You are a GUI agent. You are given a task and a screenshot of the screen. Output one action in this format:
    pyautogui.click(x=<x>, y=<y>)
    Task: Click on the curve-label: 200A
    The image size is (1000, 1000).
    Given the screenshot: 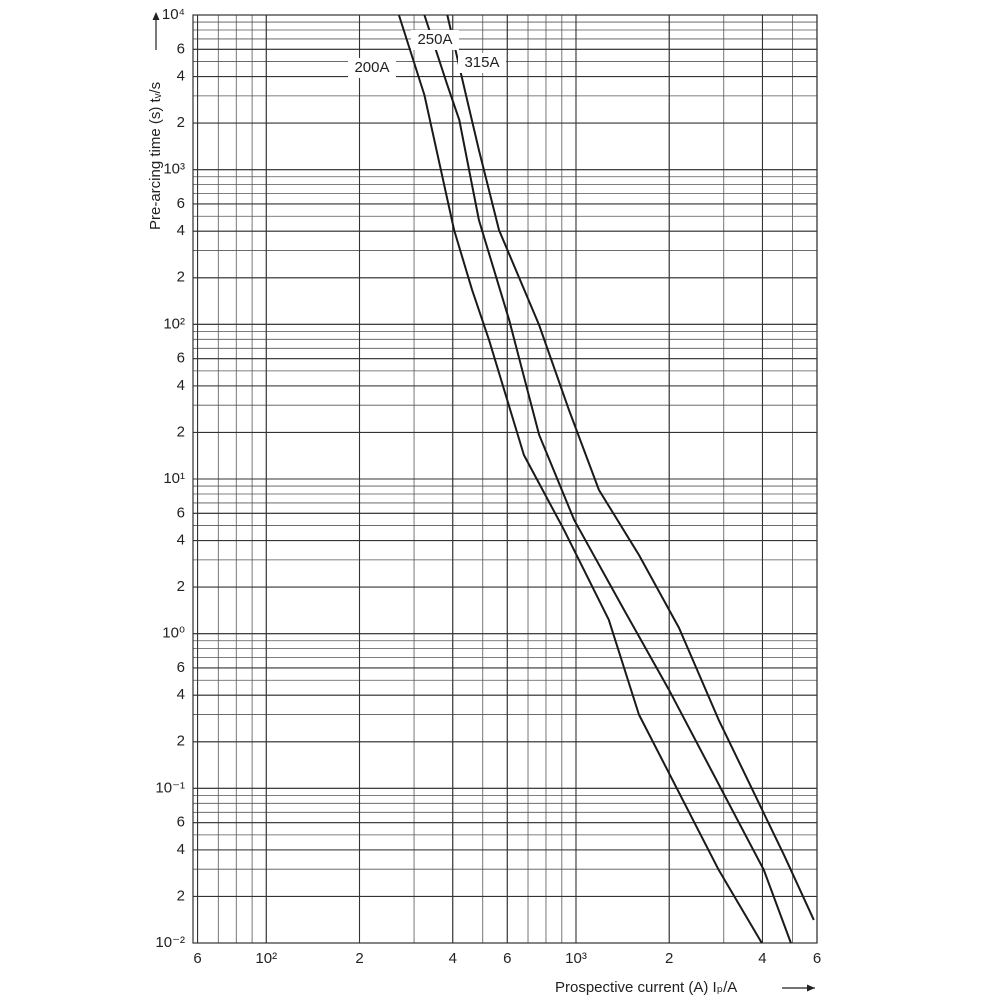 What is the action you would take?
    pyautogui.click(x=371, y=67)
    